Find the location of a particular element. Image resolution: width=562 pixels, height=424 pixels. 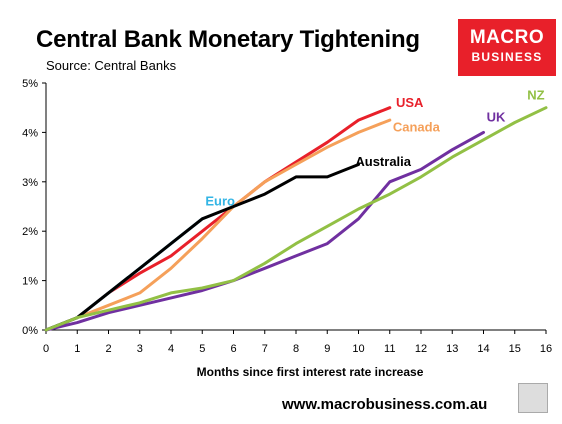

x-tick-label: 4 is located at coordinates (171, 349).